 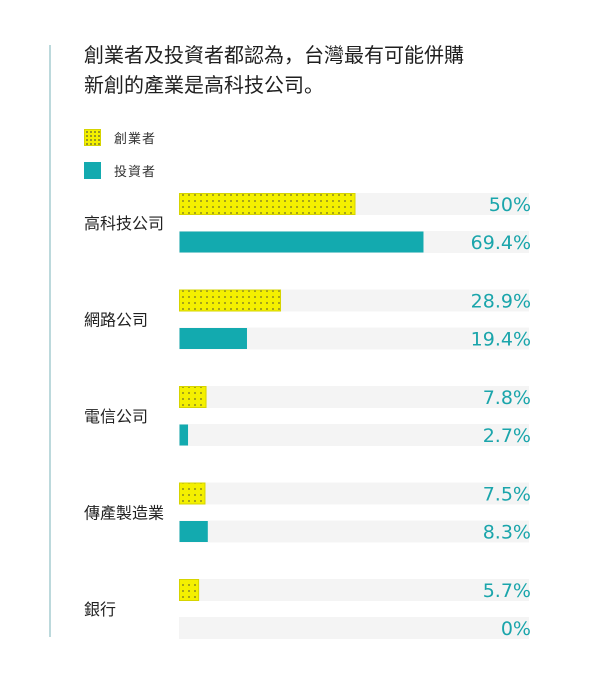 I want to click on value-label: 28.9%, so click(x=501, y=302).